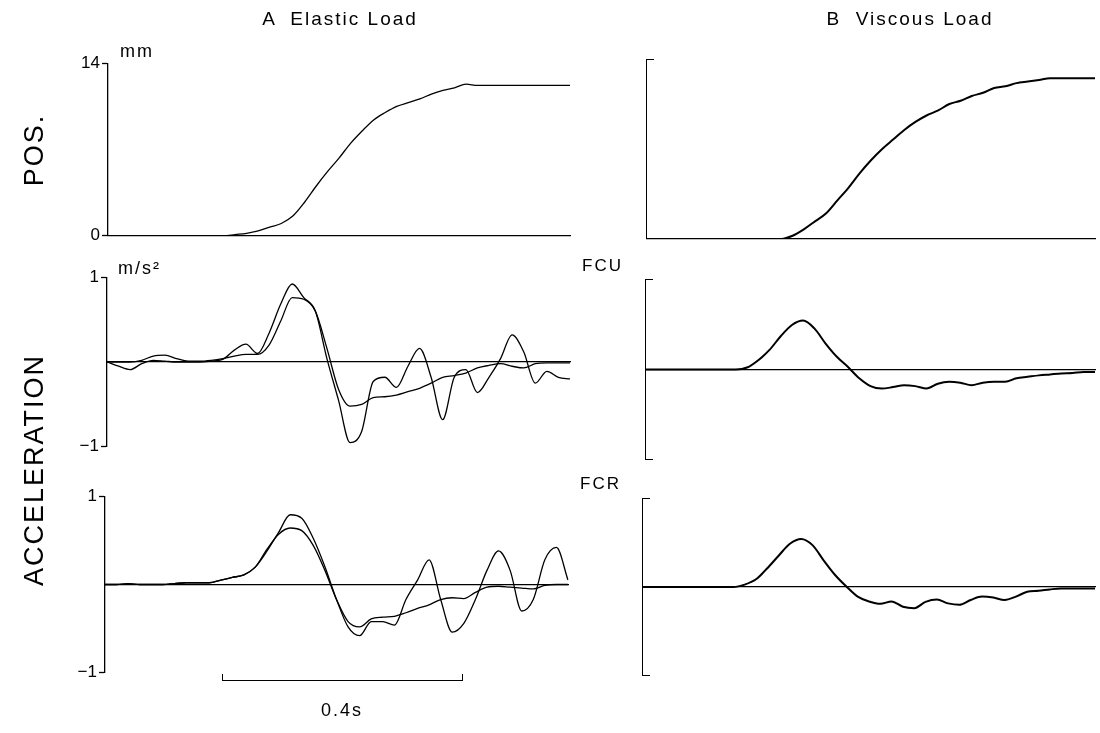  What do you see at coordinates (342, 710) in the screenshot?
I see `text: 0.4s` at bounding box center [342, 710].